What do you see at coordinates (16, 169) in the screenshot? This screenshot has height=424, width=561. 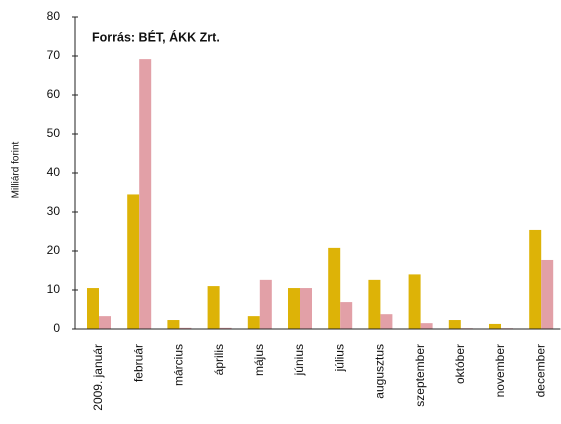 I see `y-axis-label: Milliárd forint` at bounding box center [16, 169].